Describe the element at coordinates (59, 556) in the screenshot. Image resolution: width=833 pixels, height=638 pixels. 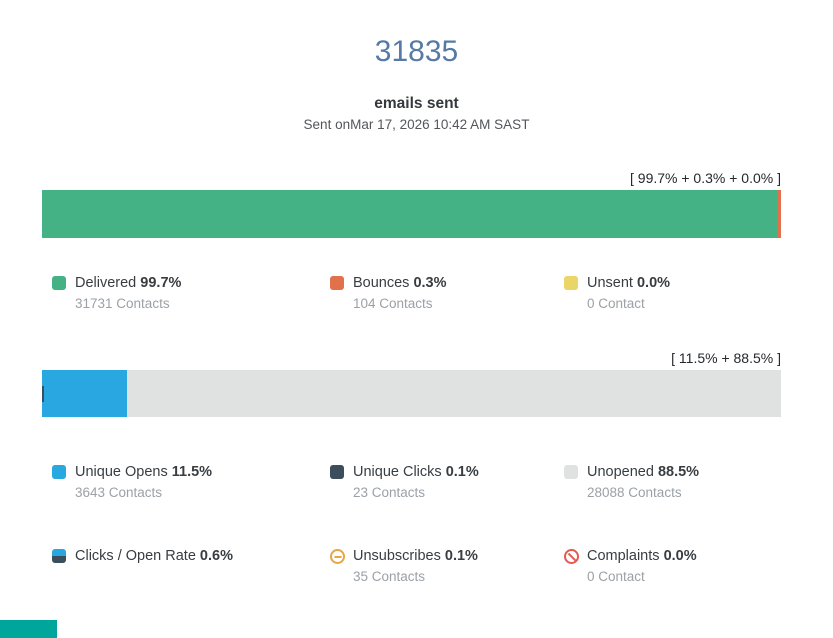
I see `clicks-open-rate-swatch-icon` at that location.